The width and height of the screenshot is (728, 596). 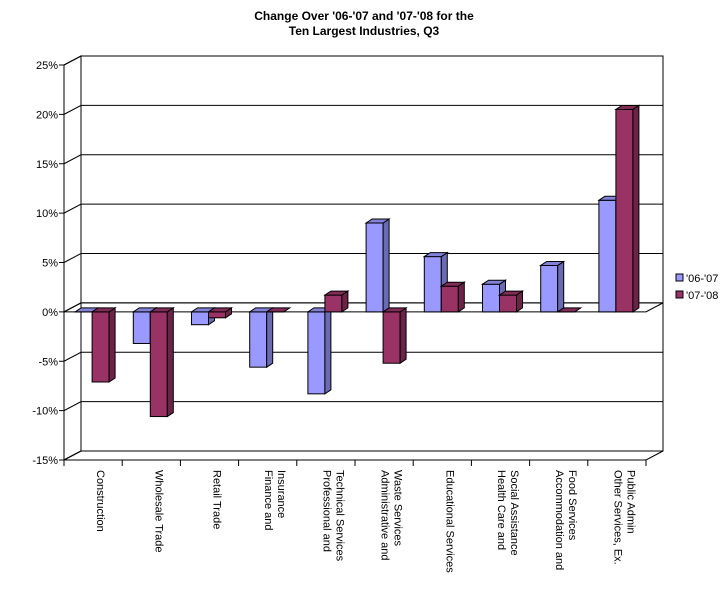 What do you see at coordinates (45, 412) in the screenshot?
I see `y-tick-label: -10%` at bounding box center [45, 412].